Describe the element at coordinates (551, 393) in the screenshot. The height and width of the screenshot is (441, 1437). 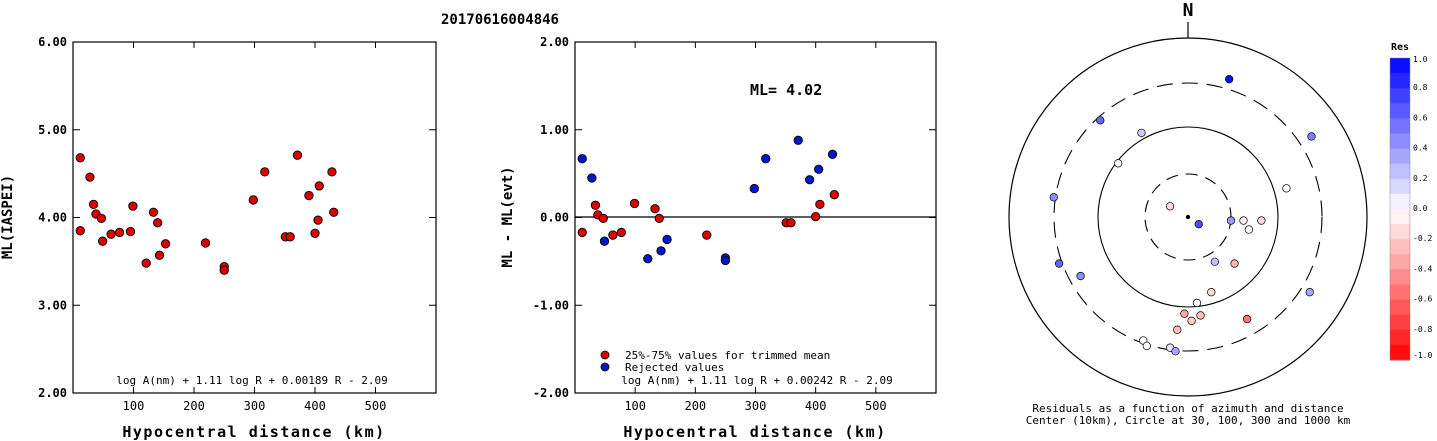
I see `y-tick-label: -2.00` at that location.